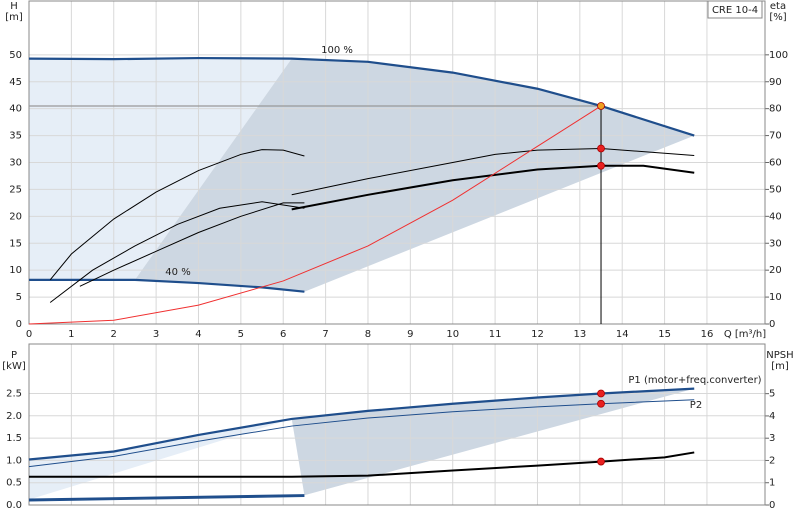 This screenshot has height=520, width=800. I want to click on axis-title: [kW], so click(14, 366).